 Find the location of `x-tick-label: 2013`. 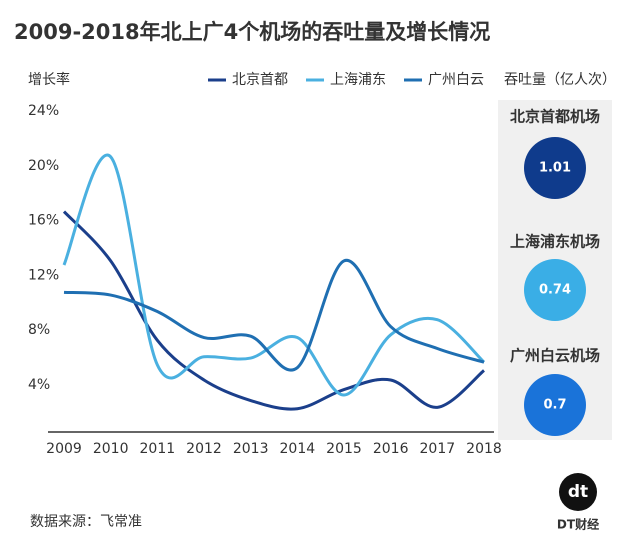

x-tick-label: 2013 is located at coordinates (251, 449).